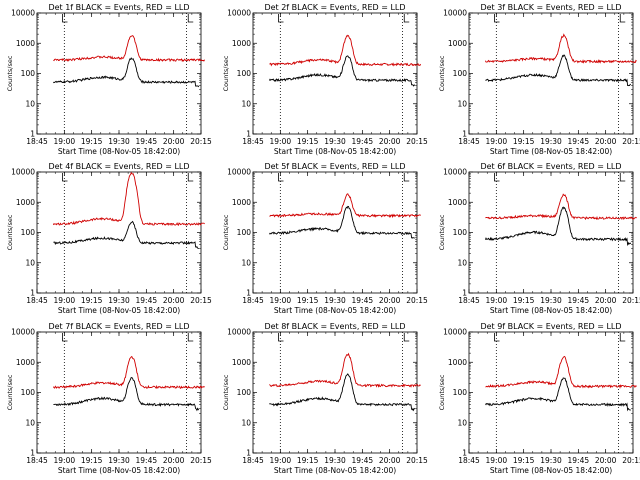 This screenshot has height=480, width=640. Describe the element at coordinates (118, 326) in the screenshot. I see `panel-title: Det 7f BLACK = Events, RED = LLD` at that location.